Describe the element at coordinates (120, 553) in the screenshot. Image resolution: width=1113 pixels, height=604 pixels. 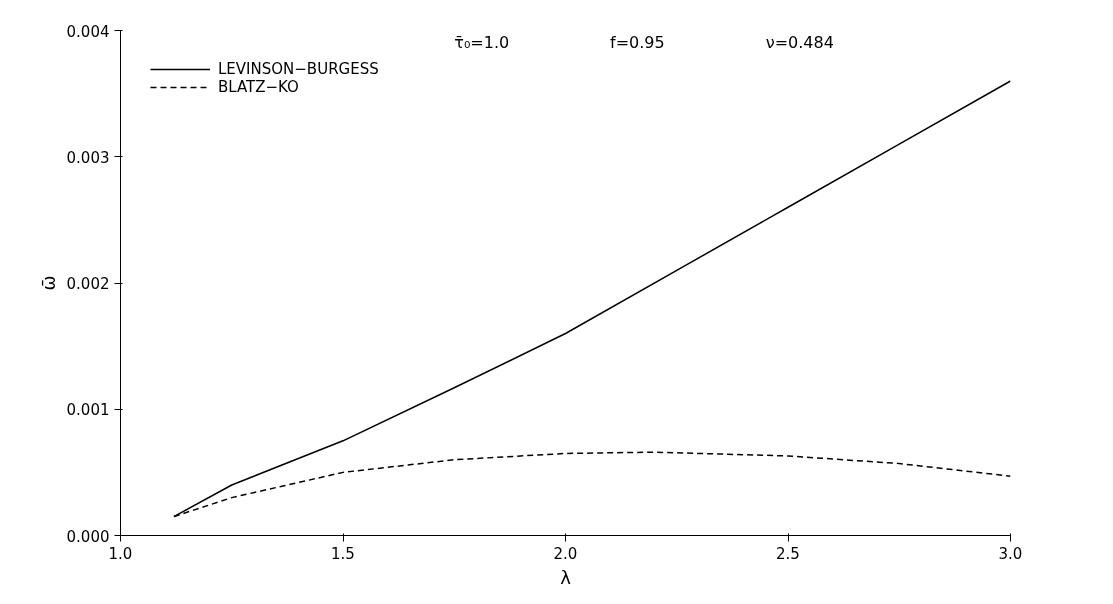
I see `x-tick-label: 1.0` at that location.